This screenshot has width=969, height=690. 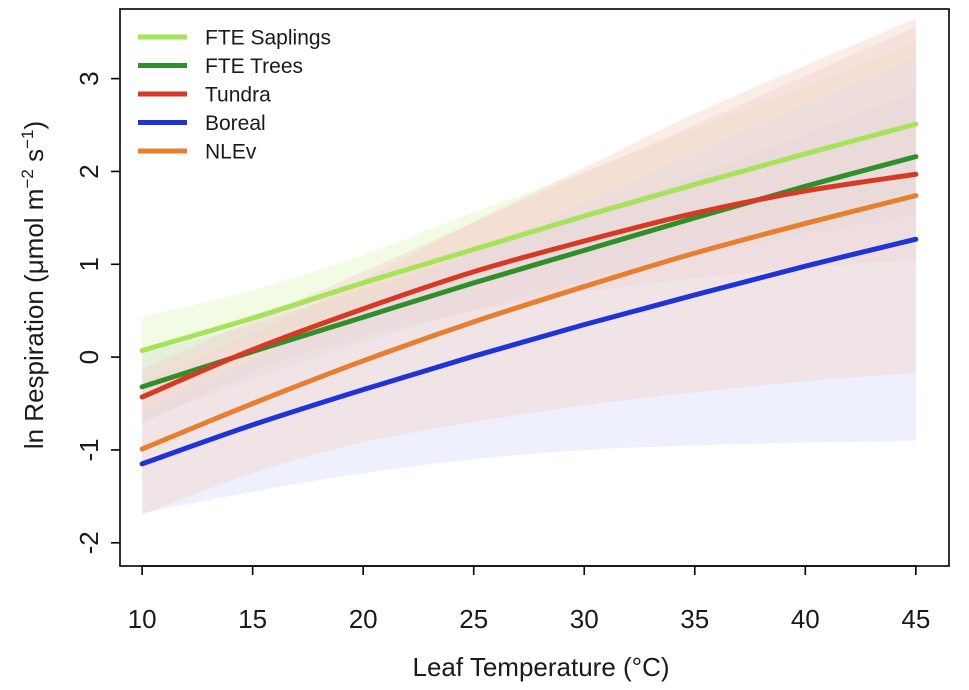 What do you see at coordinates (34, 125) in the screenshot?
I see `y-label-suffix: )` at bounding box center [34, 125].